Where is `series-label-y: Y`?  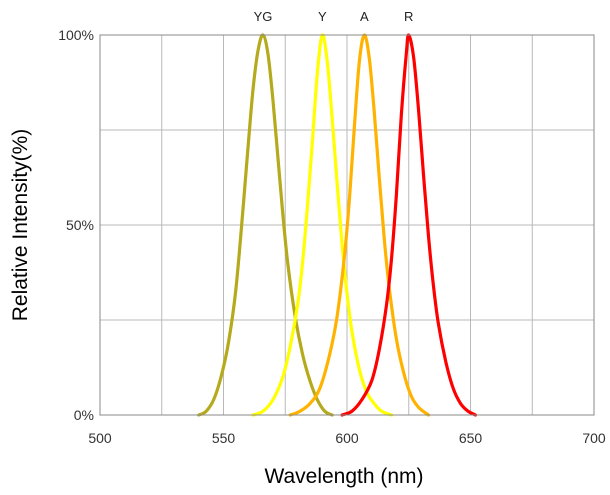
series-label-y: Y is located at coordinates (322, 16).